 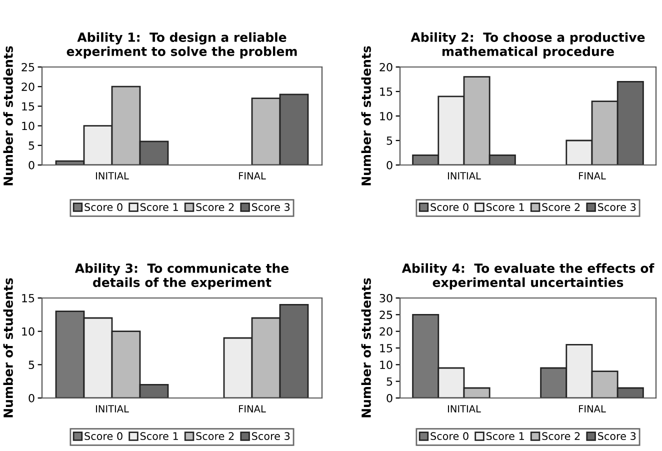 What do you see at coordinates (528, 276) in the screenshot?
I see `chart-title: Ability 4: To evaluate the effects of experimental uncertainties` at bounding box center [528, 276].